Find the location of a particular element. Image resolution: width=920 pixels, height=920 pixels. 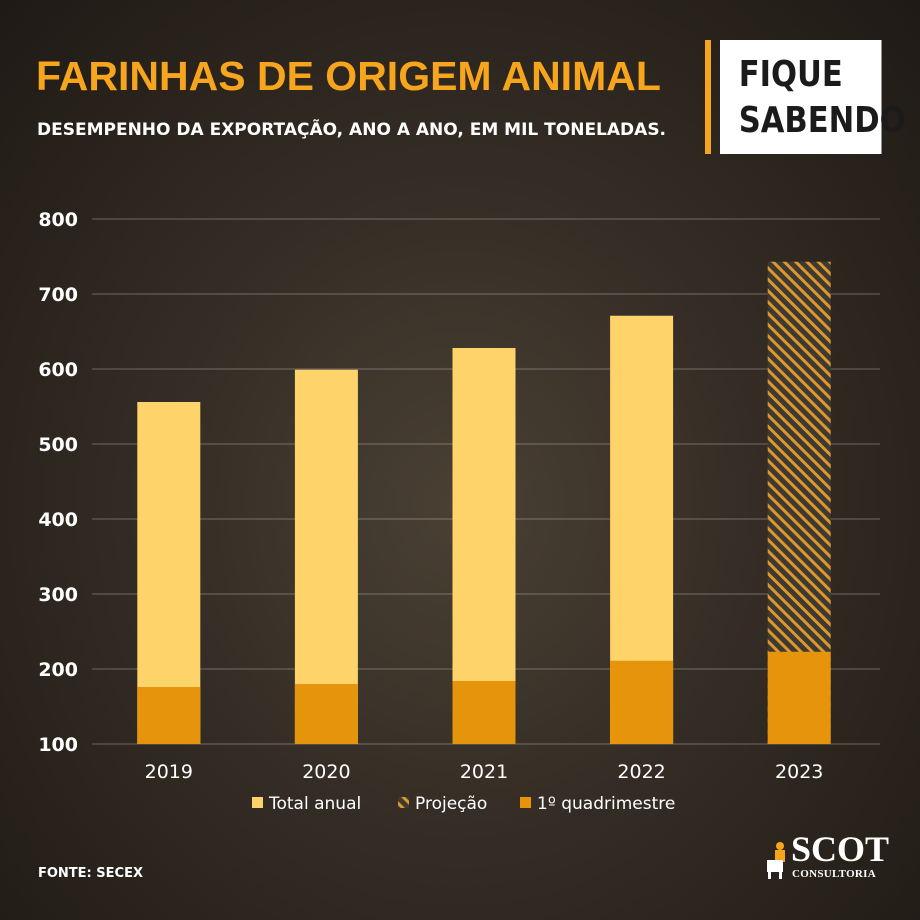

y-tick-label: 400 is located at coordinates (58, 520).